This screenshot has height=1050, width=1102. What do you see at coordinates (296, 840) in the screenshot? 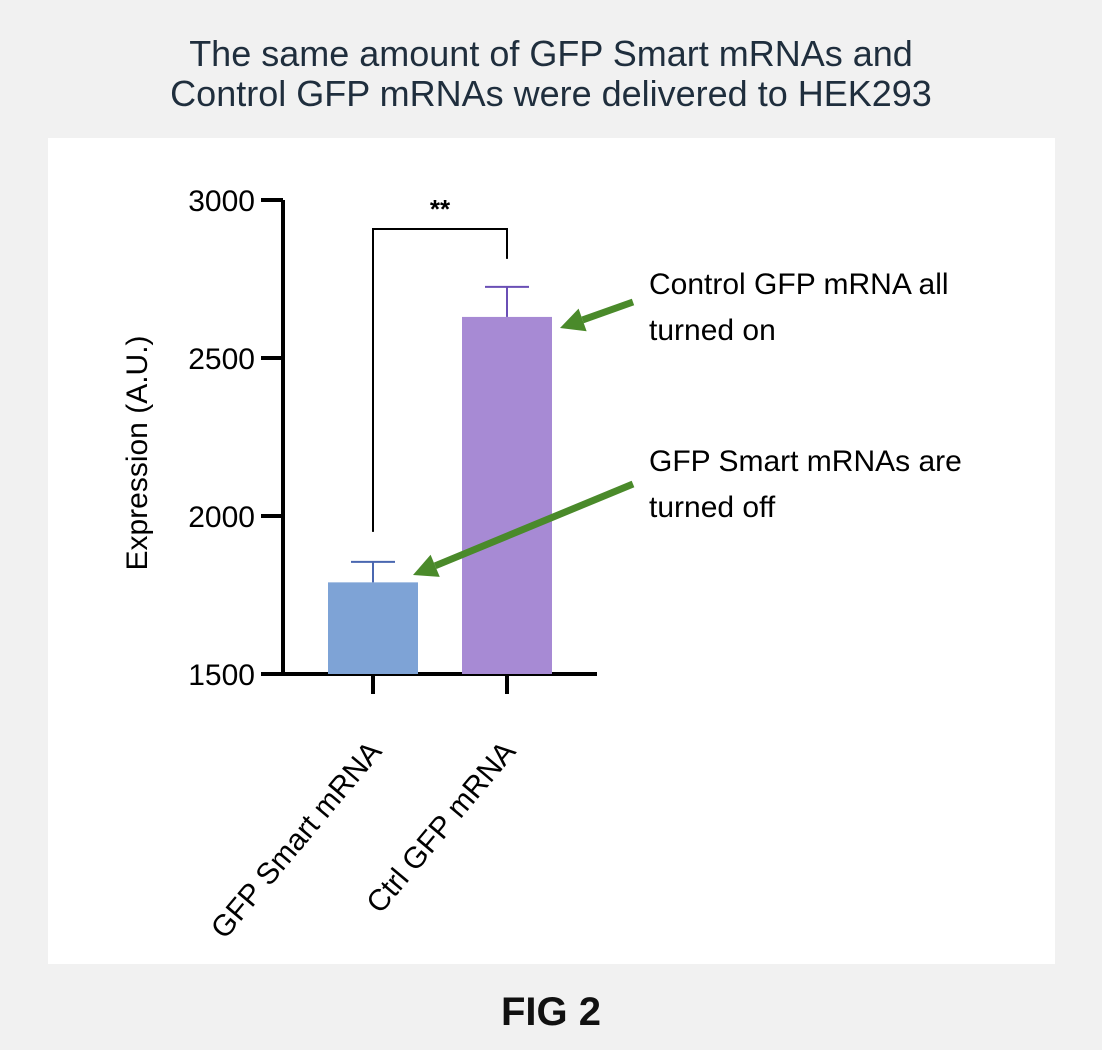
I see `x-tick-label: GFP Smart mRNA` at bounding box center [296, 840].